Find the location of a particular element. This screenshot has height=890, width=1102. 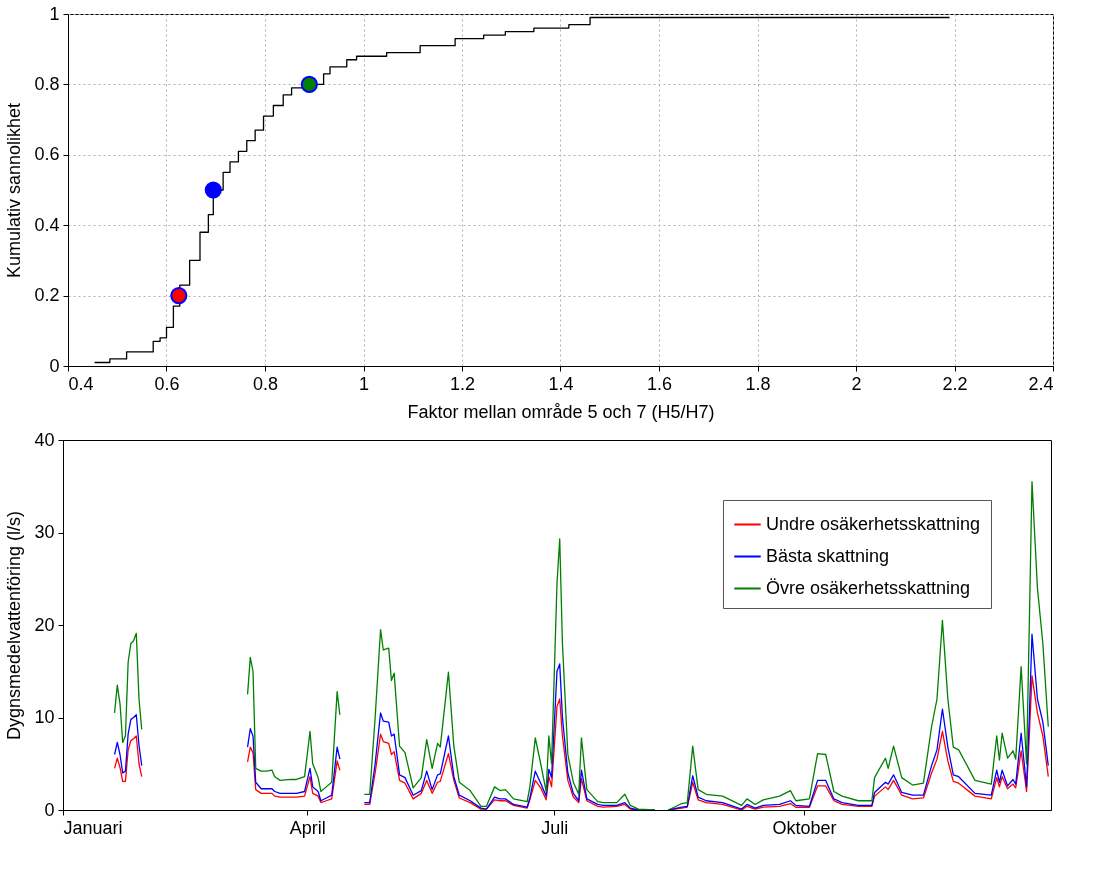

x-tick-label: 0.4 is located at coordinates (81, 383).